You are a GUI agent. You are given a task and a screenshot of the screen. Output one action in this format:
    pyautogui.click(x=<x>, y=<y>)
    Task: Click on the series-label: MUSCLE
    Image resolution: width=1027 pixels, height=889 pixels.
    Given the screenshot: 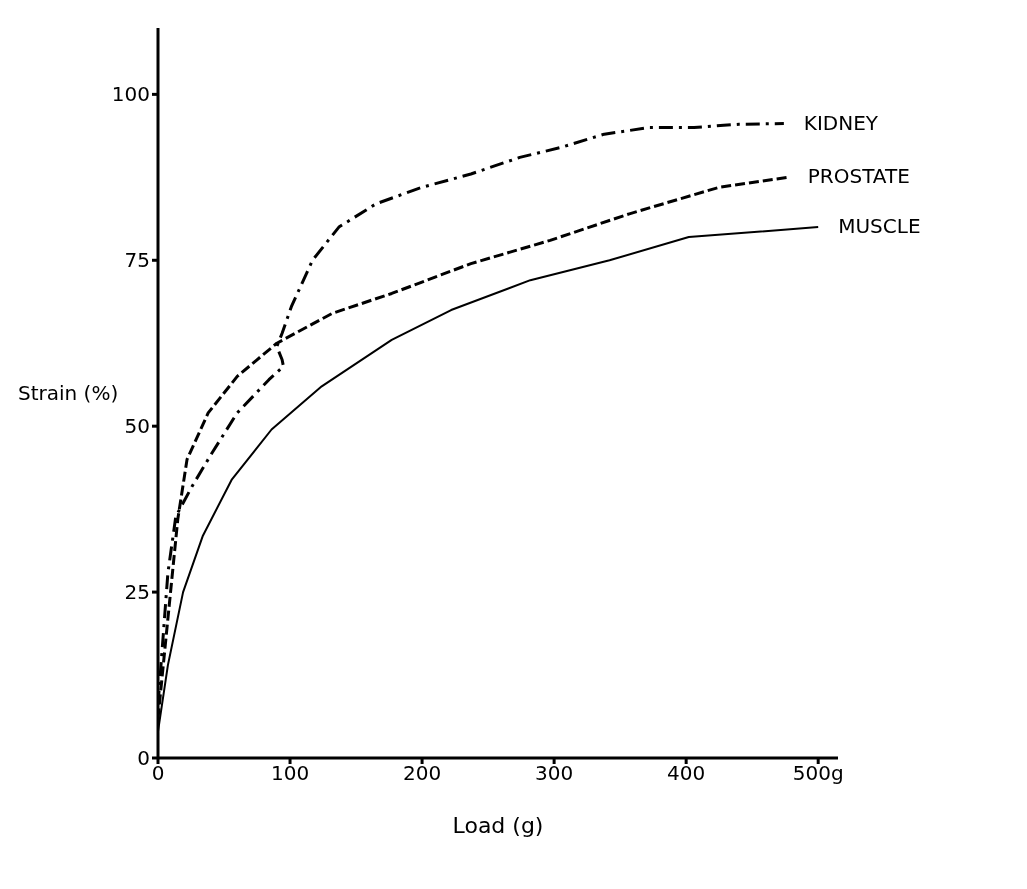 What is the action you would take?
    pyautogui.click(x=879, y=226)
    